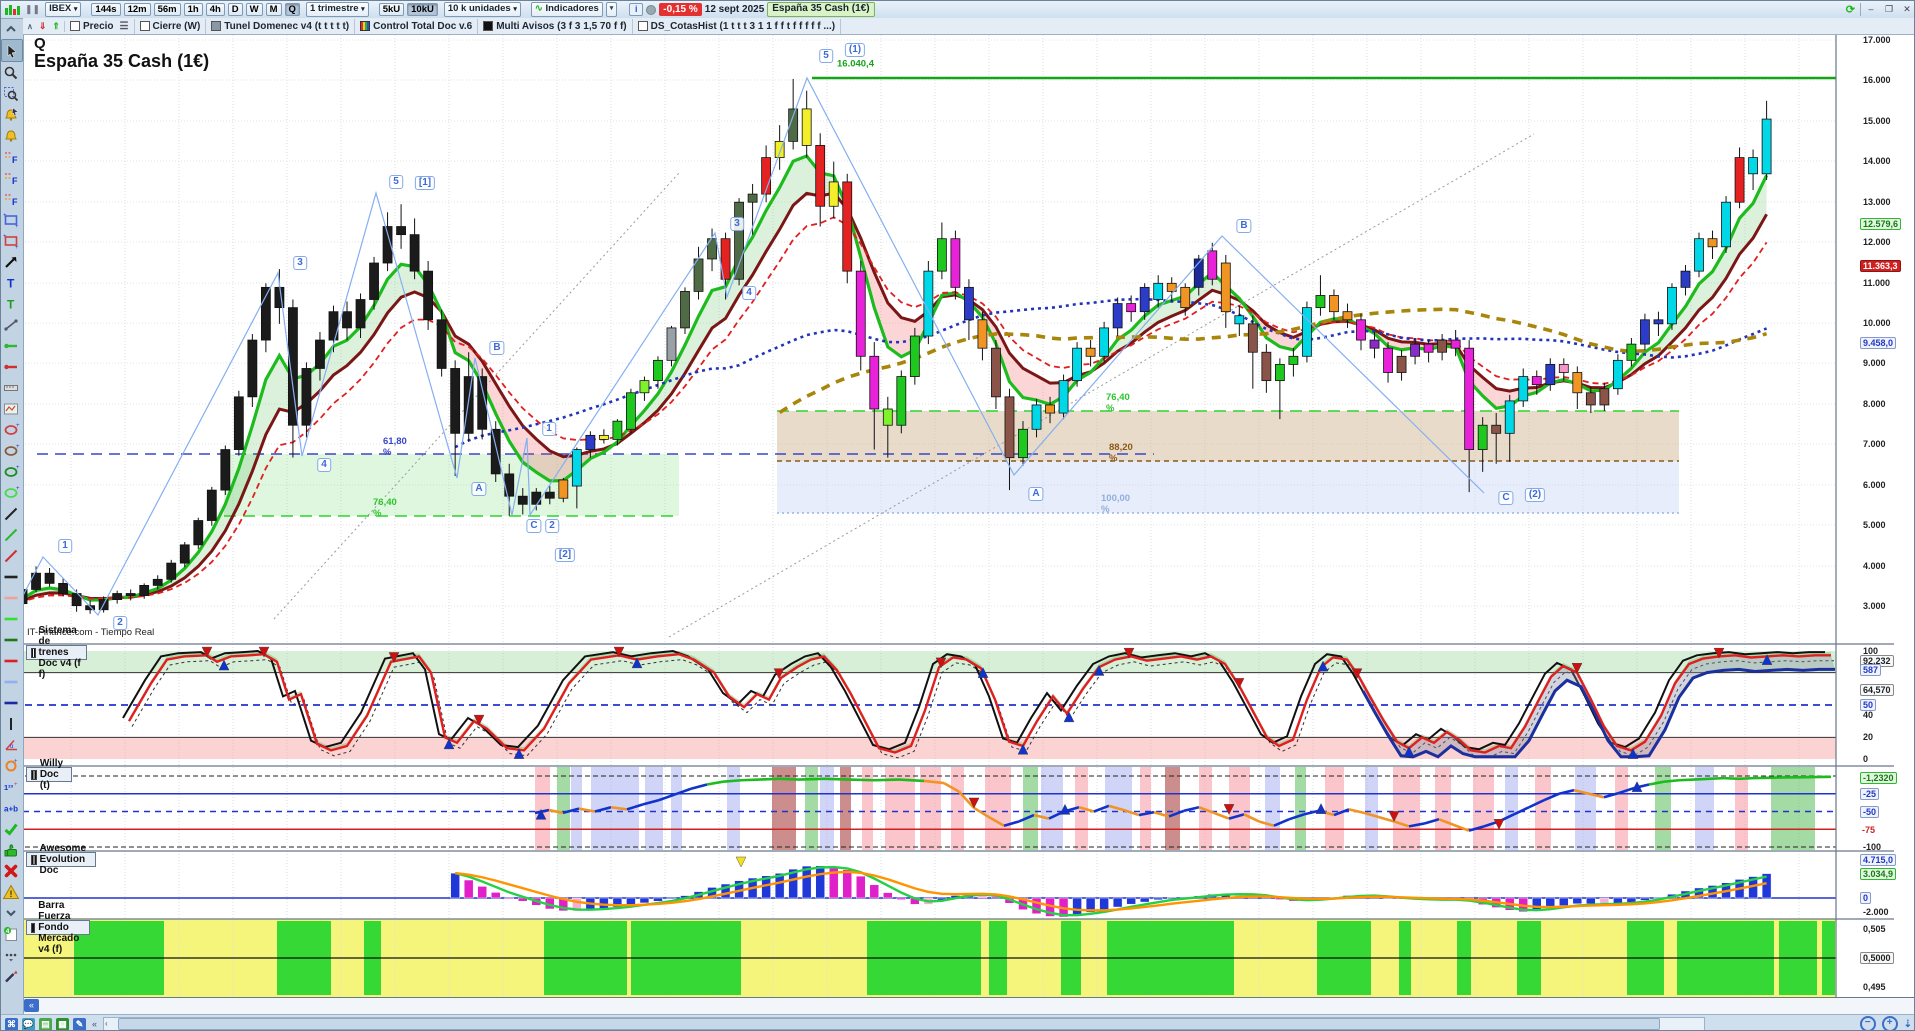  What do you see at coordinates (11, 975) in the screenshot?
I see `tool-eraser` at bounding box center [11, 975].